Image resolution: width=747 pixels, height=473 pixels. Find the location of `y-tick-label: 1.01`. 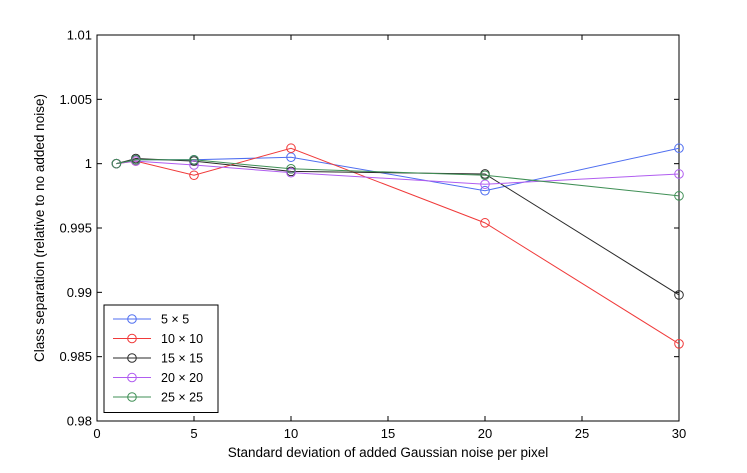

y-tick-label: 1.01 is located at coordinates (79, 35).